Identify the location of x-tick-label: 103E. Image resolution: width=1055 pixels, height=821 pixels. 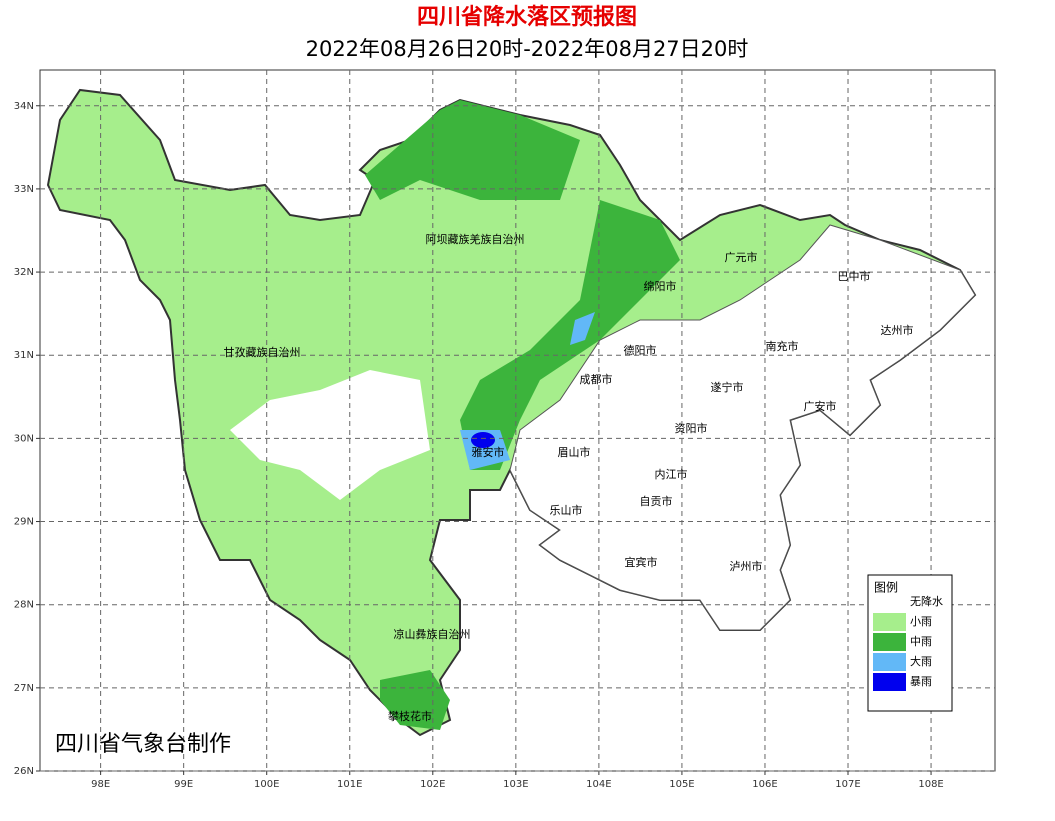
(515, 784).